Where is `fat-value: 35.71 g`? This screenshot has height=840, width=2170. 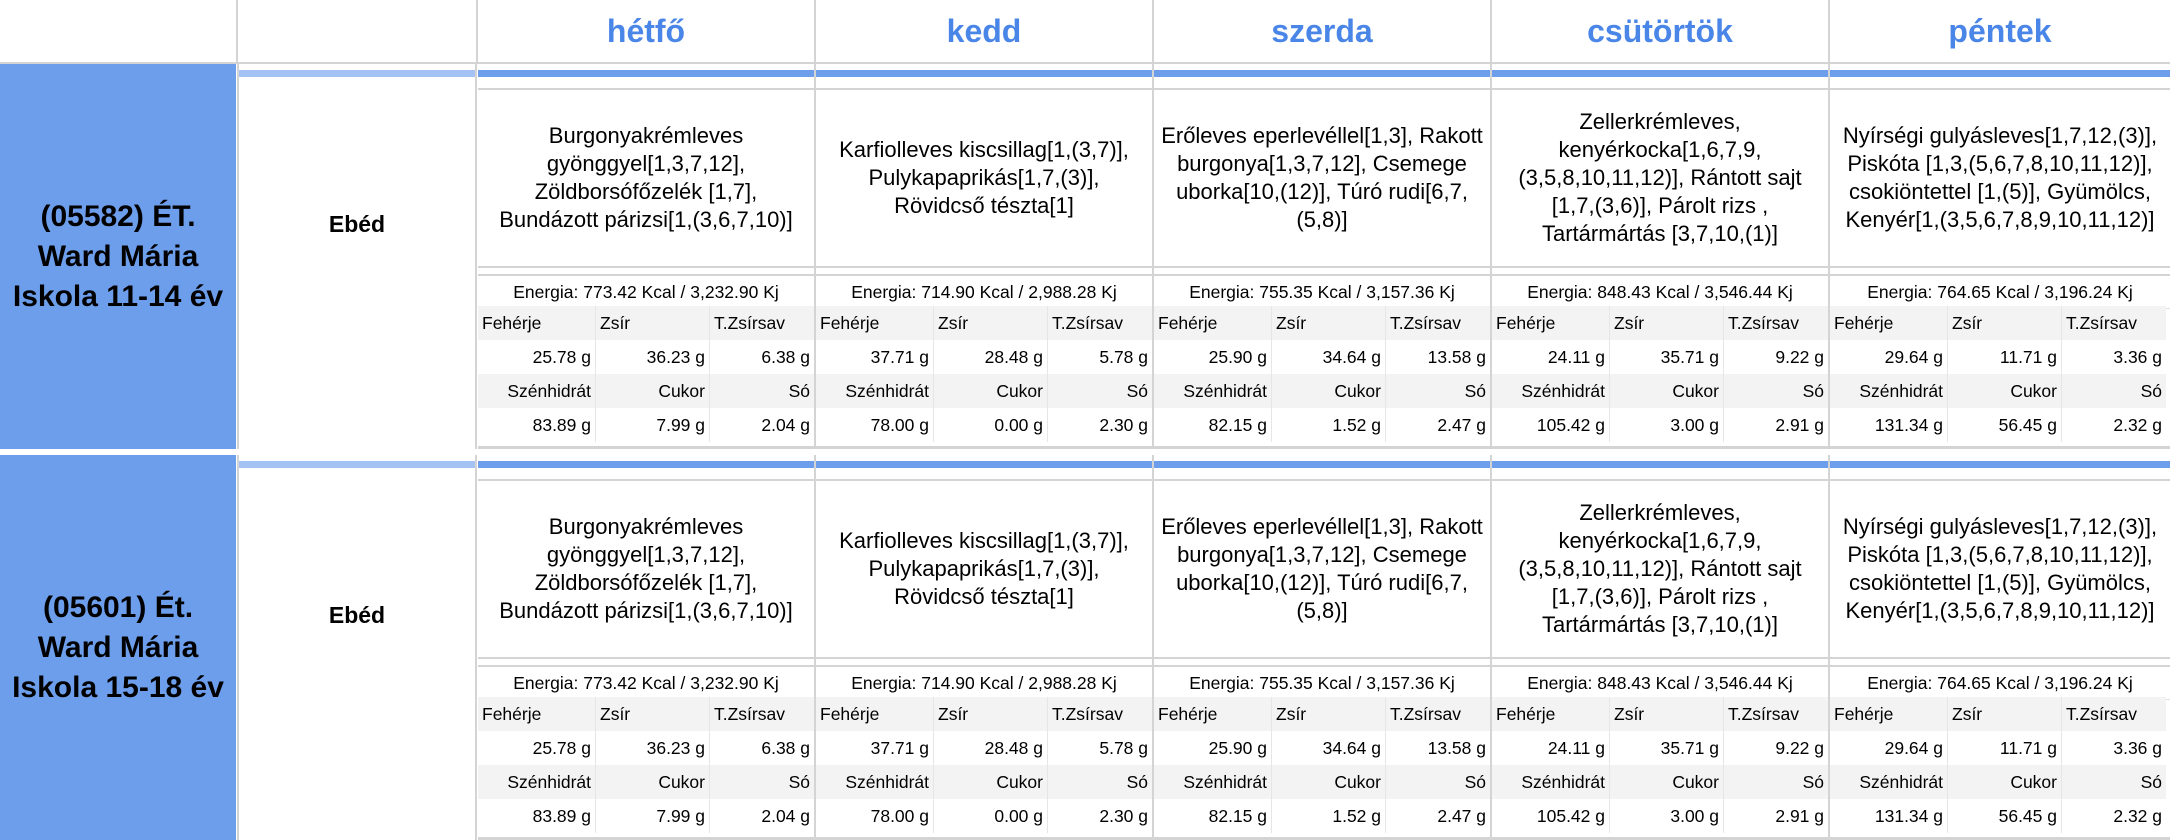
fat-value: 35.71 g is located at coordinates (1667, 357).